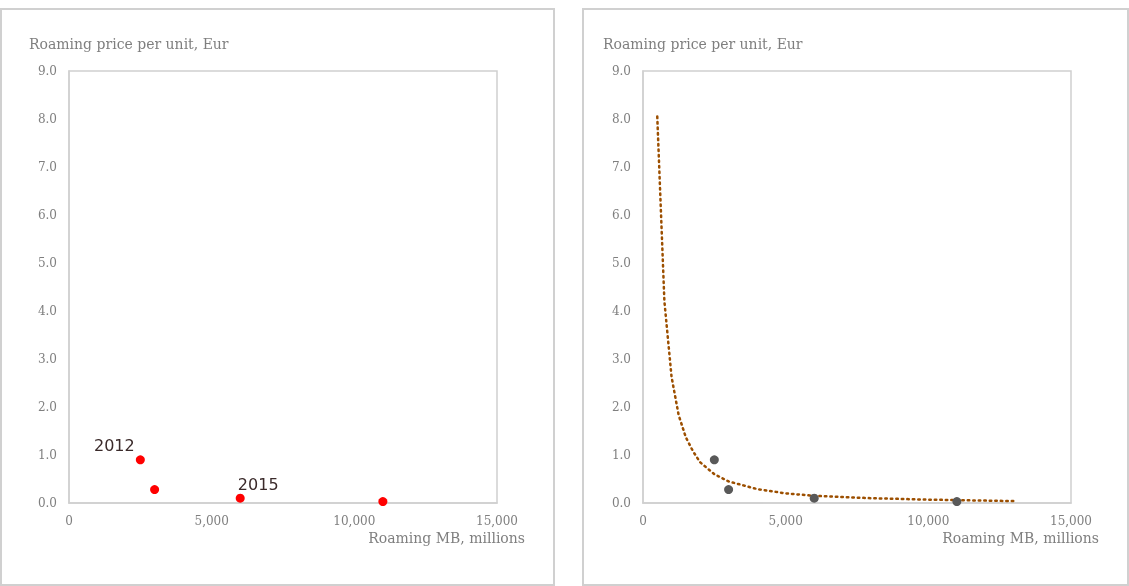 This screenshot has width=1129, height=586. Describe the element at coordinates (114, 446) in the screenshot. I see `annotation: 2012` at that location.